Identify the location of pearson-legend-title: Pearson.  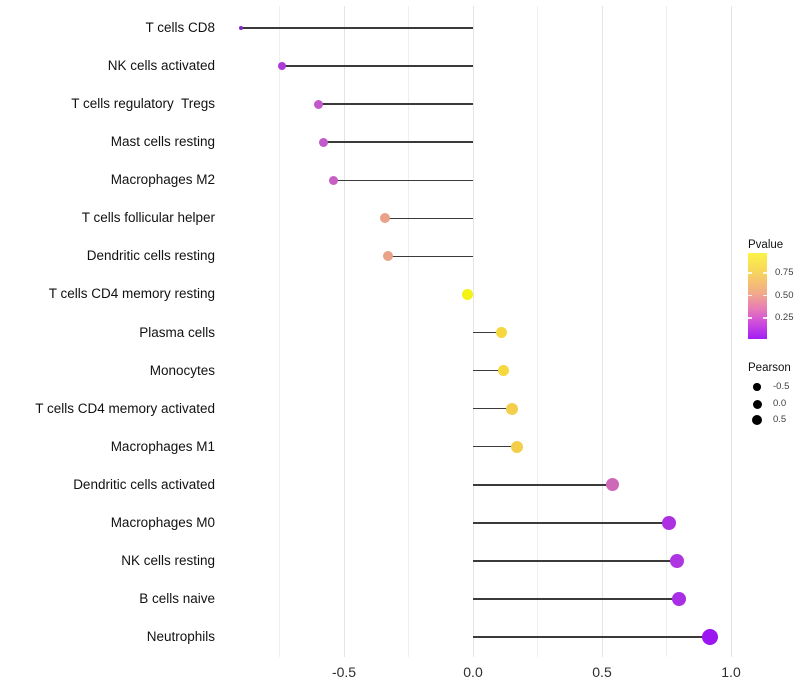
(769, 368).